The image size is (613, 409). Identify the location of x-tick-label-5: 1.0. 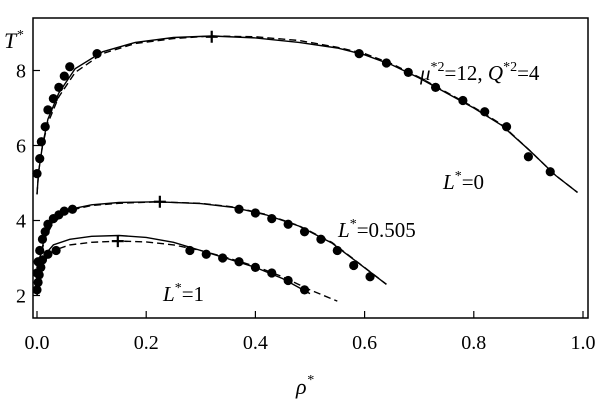
(583, 343).